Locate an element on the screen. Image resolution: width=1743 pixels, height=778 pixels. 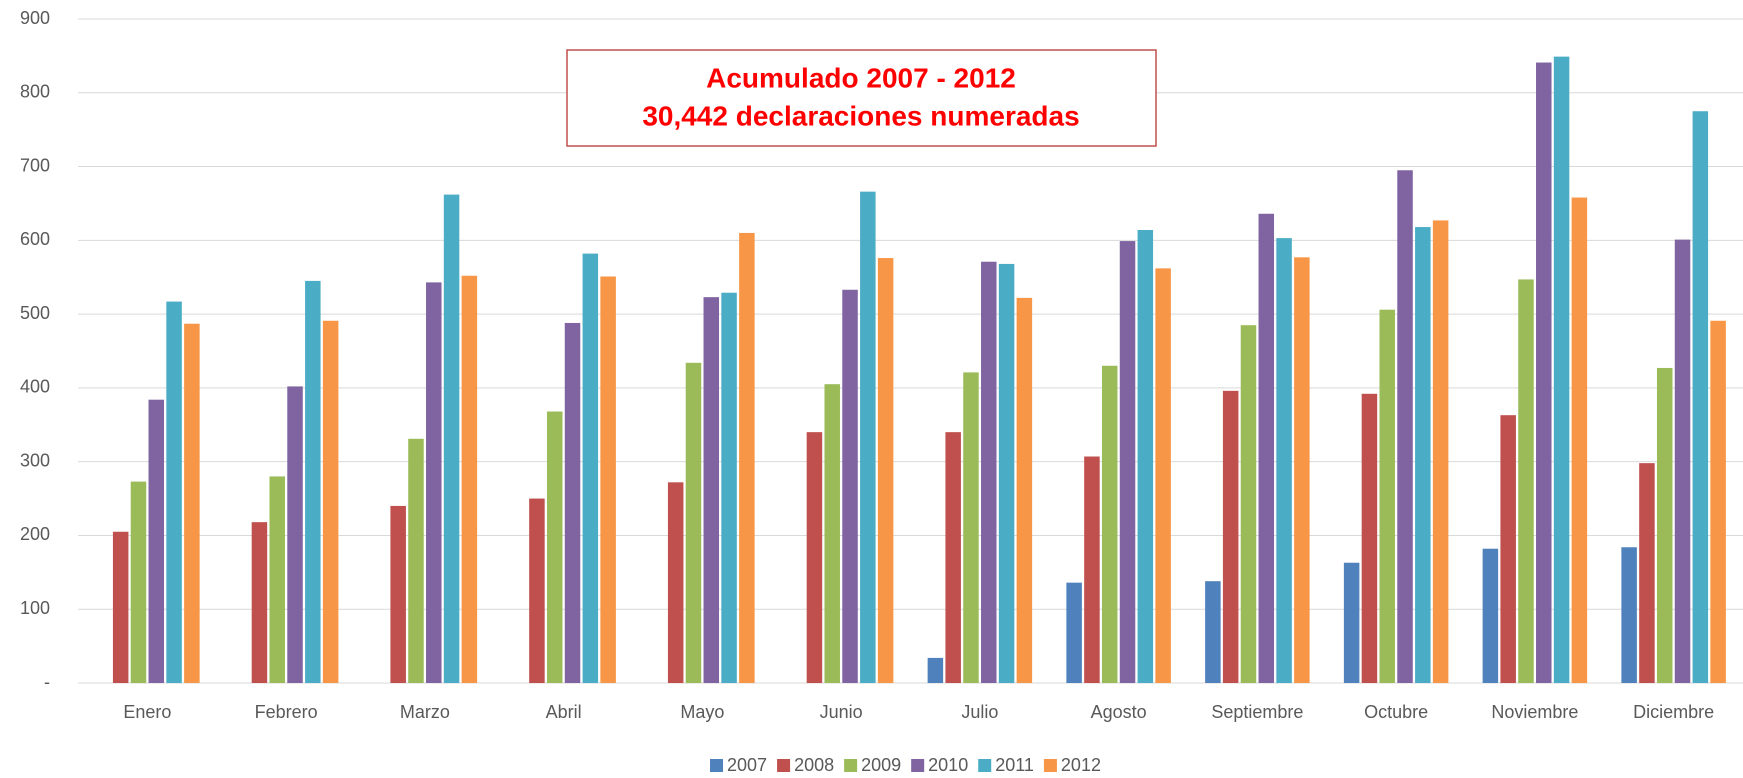
y-tick-label: 200 is located at coordinates (35, 534).